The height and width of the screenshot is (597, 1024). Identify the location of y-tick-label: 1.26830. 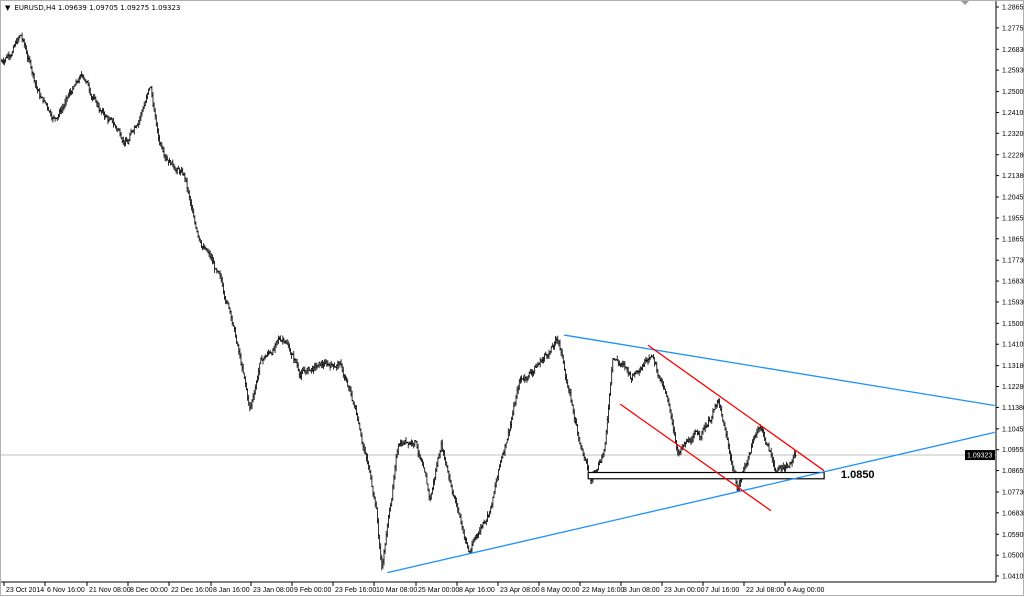
(1013, 50).